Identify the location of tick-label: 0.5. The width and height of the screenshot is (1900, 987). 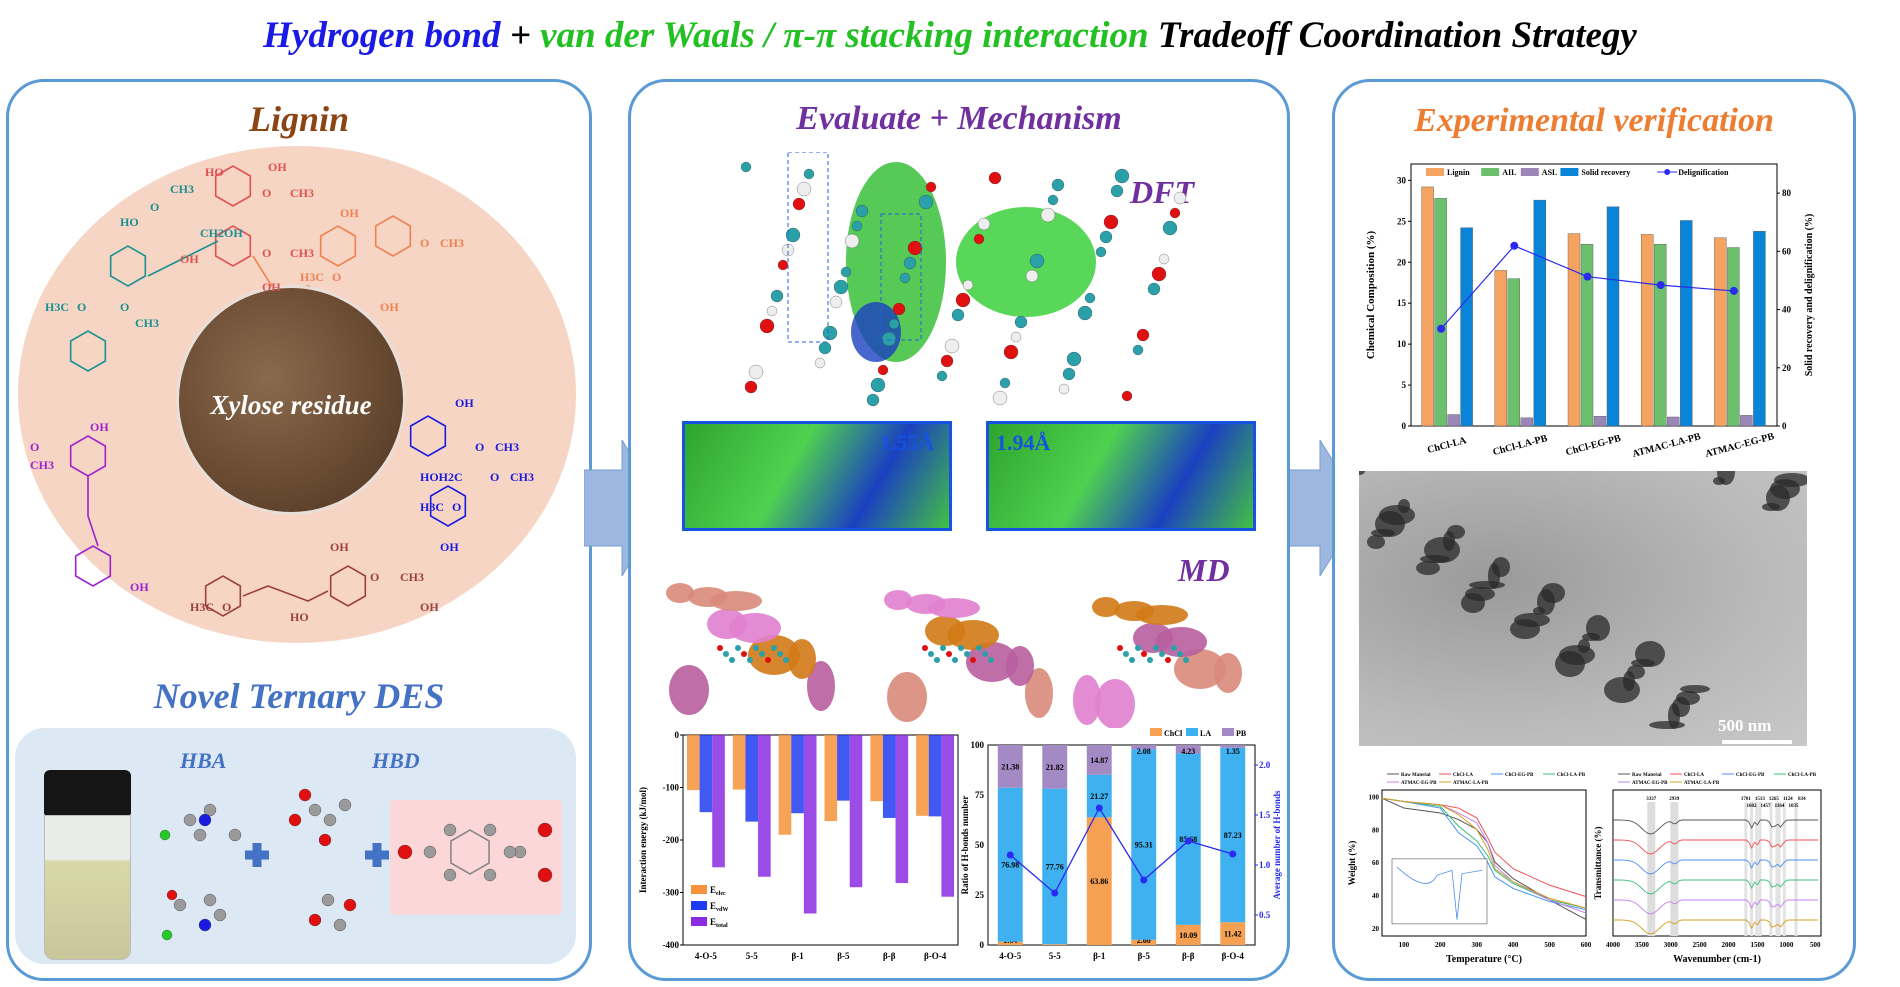
(1265, 915).